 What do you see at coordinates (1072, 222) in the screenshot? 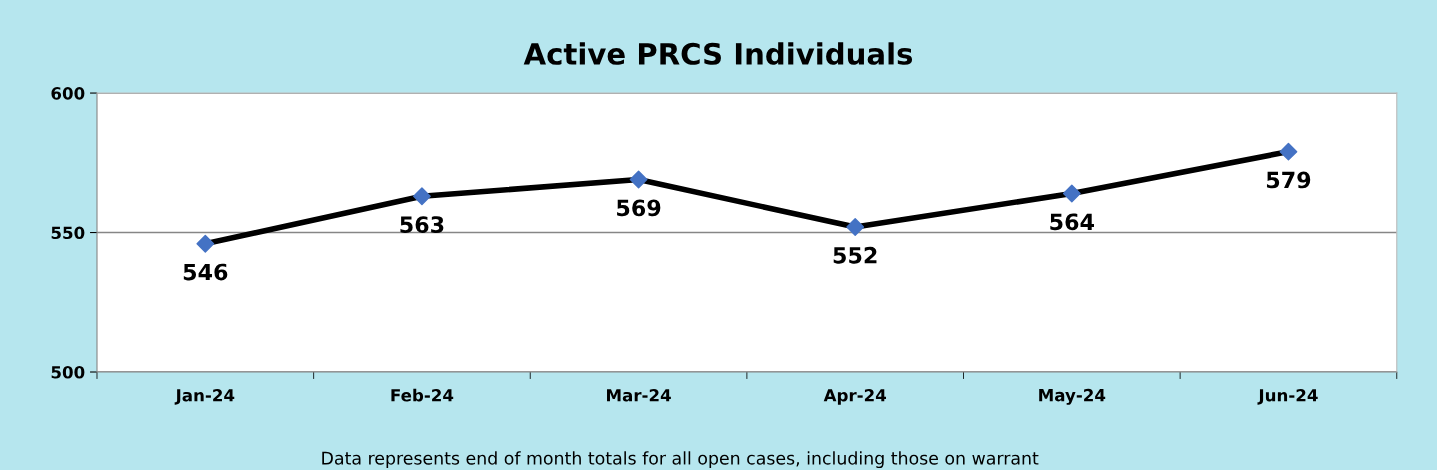
I see `data-label: 564` at bounding box center [1072, 222].